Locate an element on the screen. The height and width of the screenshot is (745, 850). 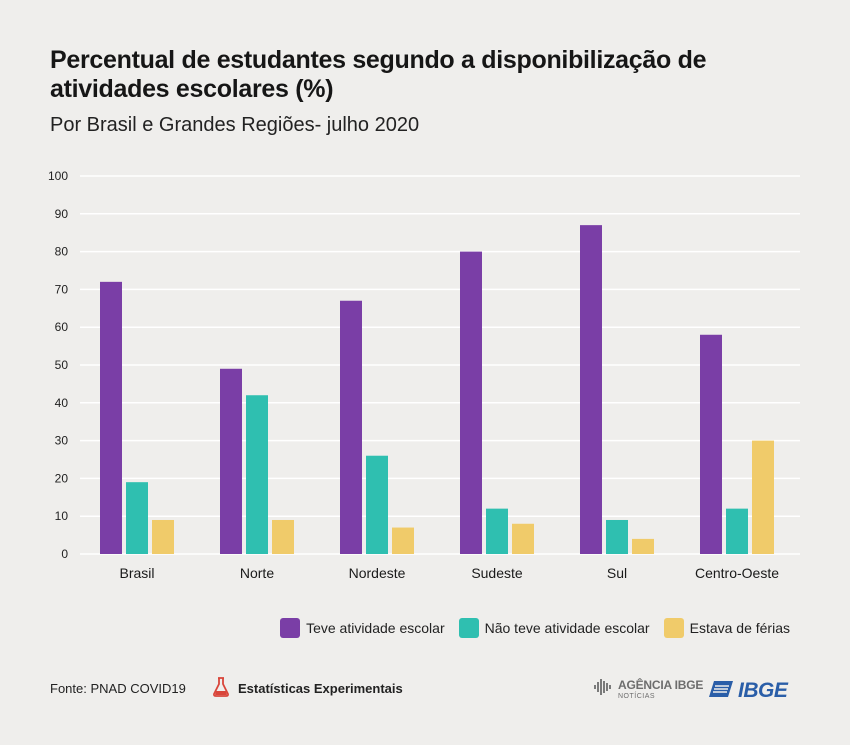
agencia-ibge-logo: AGÊNCIA IBGE NOTÍCIAS is located at coordinates (648, 689).